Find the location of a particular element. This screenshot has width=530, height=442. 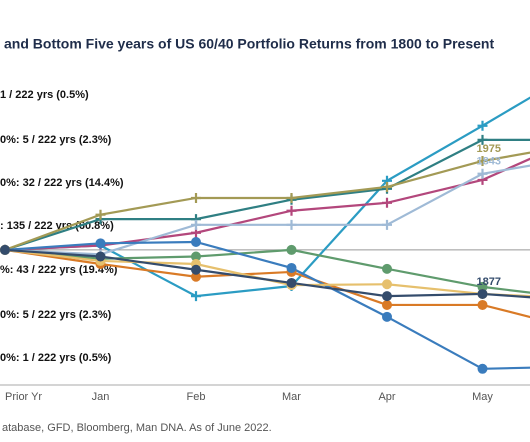

x-tick-label: Mar is located at coordinates (291, 397).